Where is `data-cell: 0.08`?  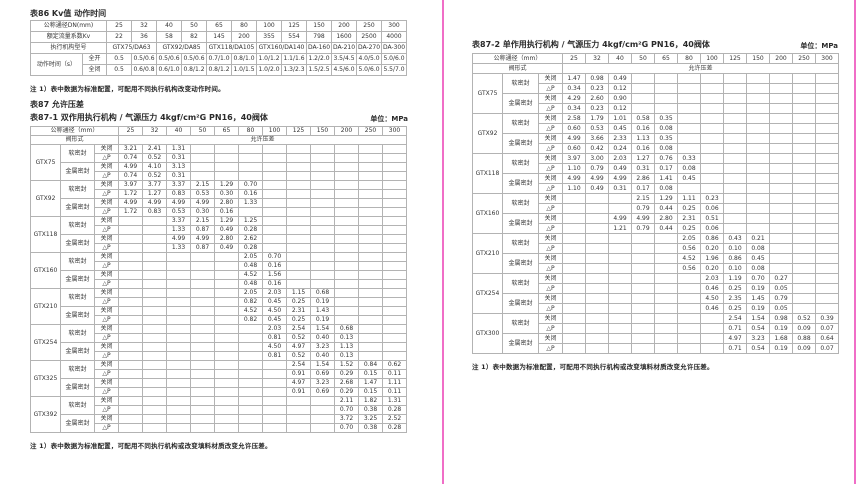
data-cell: 0.08 is located at coordinates (666, 148).